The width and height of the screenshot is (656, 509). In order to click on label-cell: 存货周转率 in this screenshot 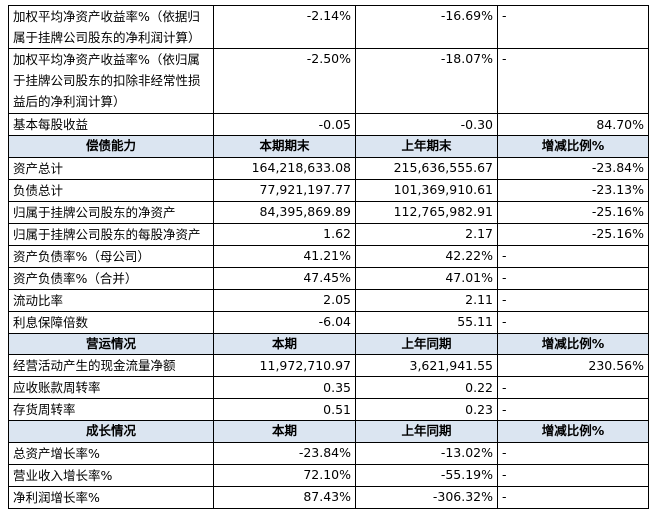, I will do `click(111, 410)`.